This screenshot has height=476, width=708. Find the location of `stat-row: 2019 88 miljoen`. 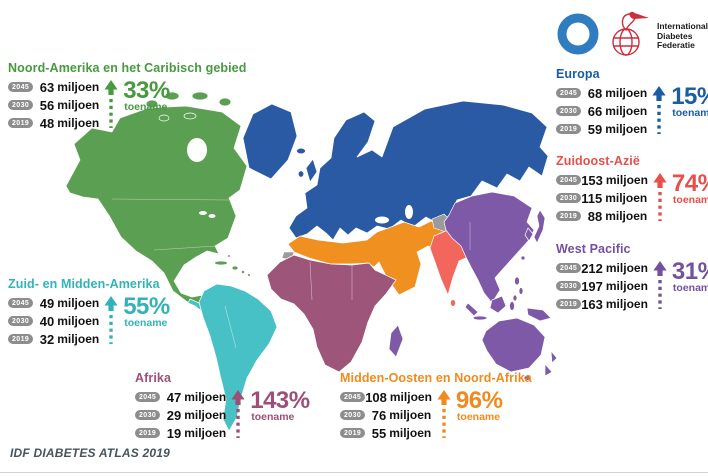

stat-row: 2019 88 miljoen is located at coordinates (602, 216).